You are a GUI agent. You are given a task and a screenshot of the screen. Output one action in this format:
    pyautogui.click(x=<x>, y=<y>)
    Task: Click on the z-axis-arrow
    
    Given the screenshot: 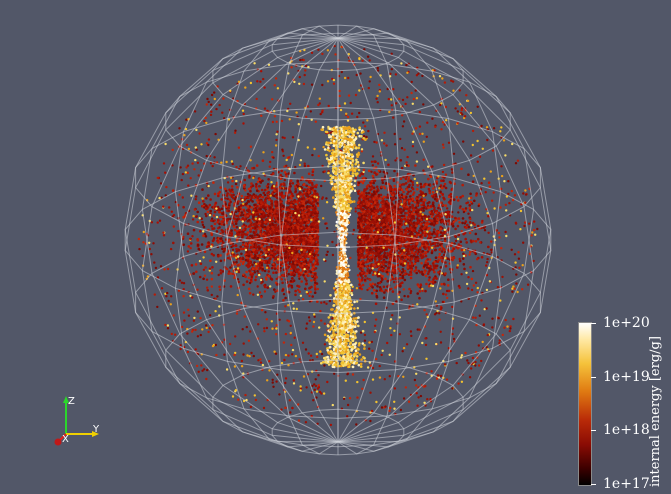 What is the action you would take?
    pyautogui.click(x=66, y=399)
    